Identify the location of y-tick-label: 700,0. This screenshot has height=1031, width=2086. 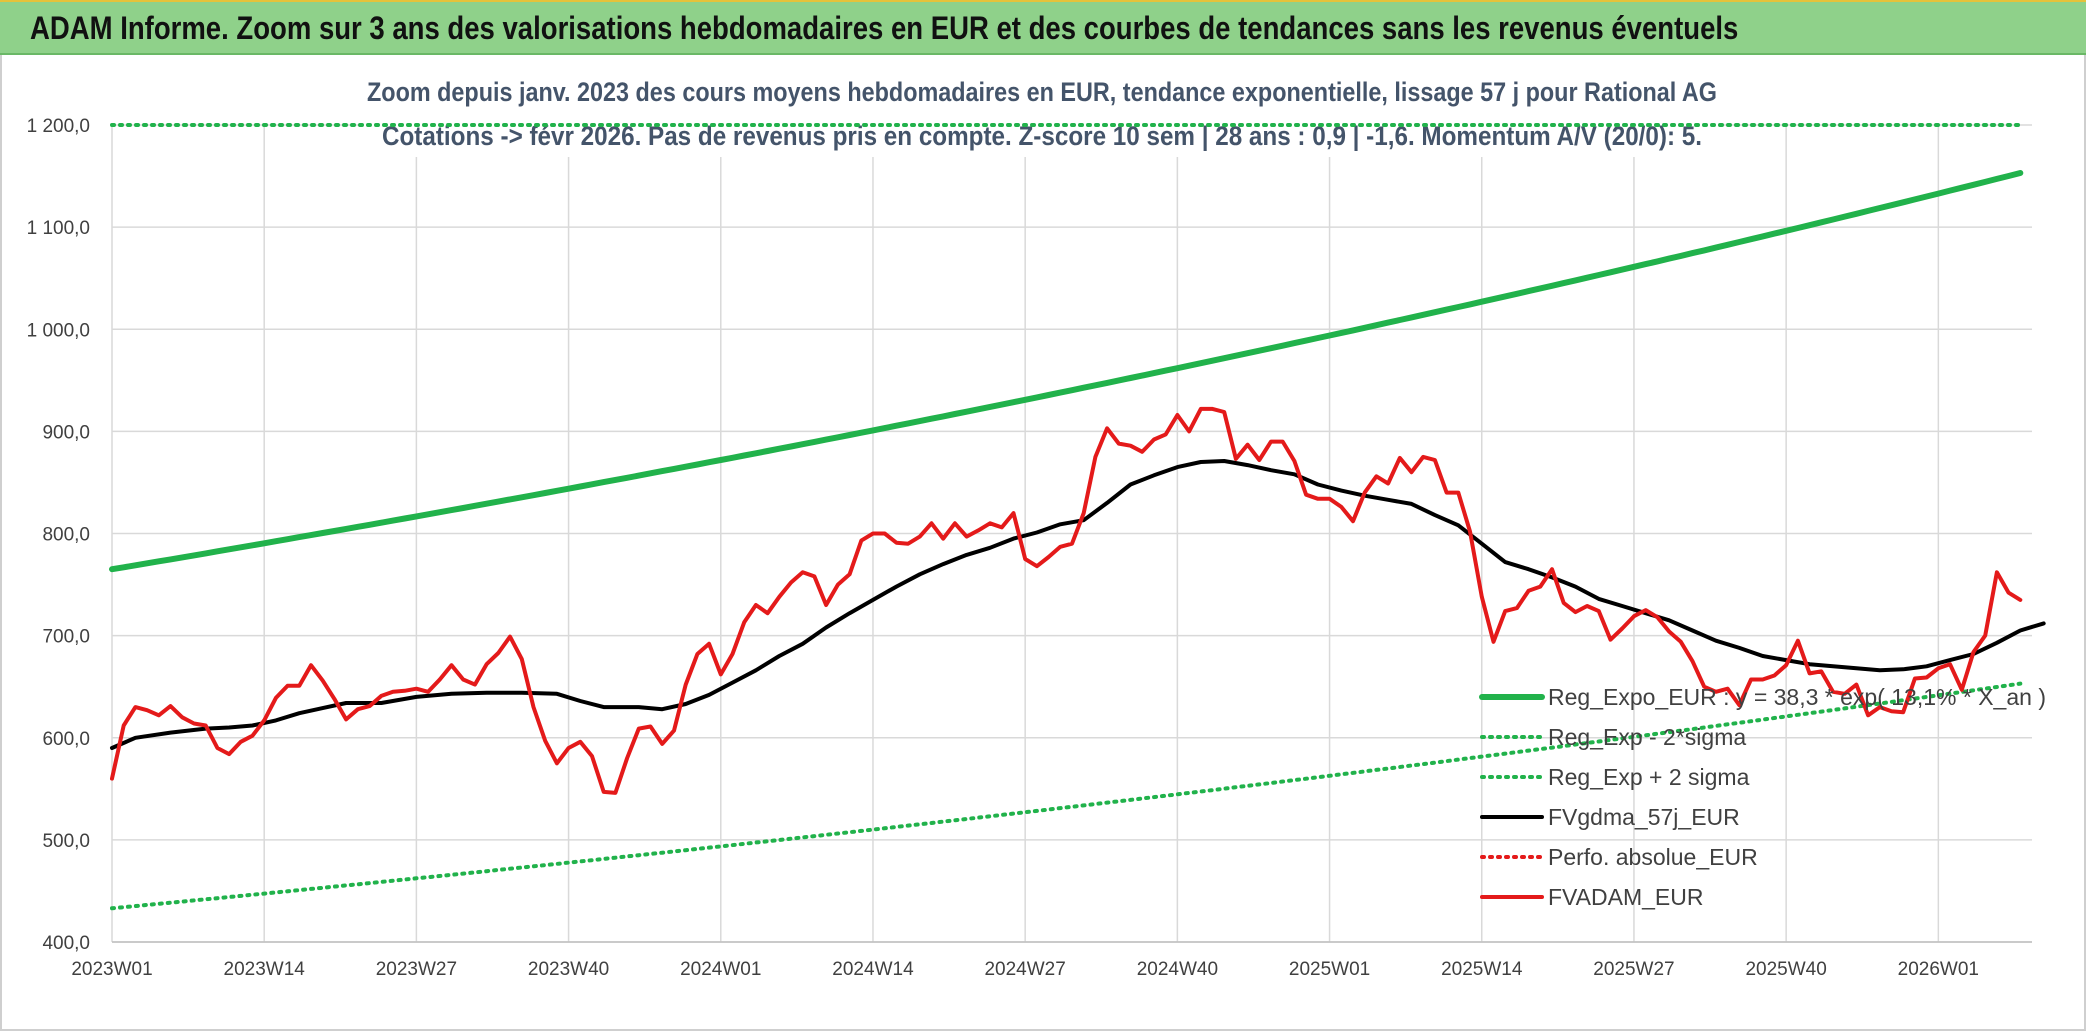
(66, 637).